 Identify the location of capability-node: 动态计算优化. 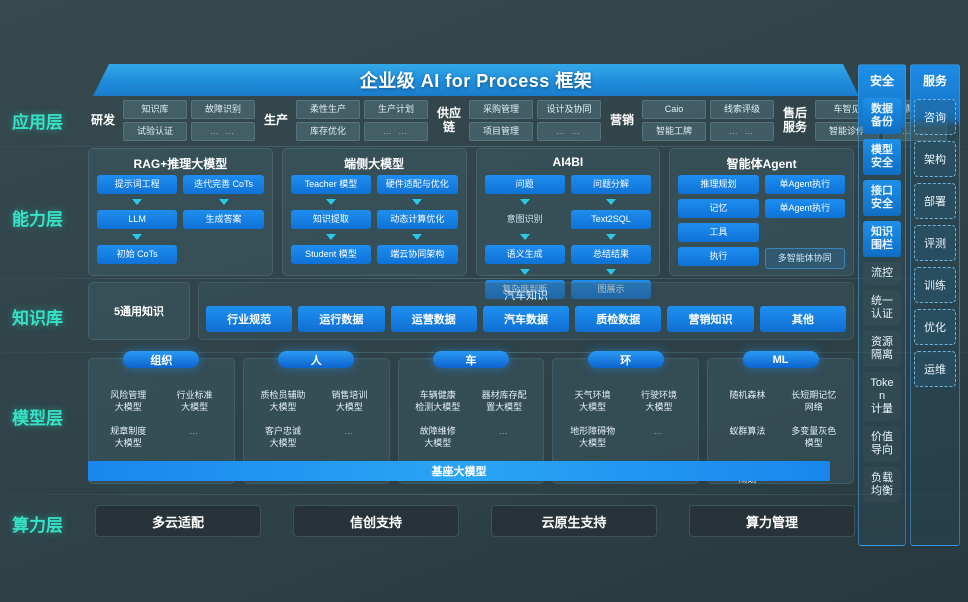
(417, 219).